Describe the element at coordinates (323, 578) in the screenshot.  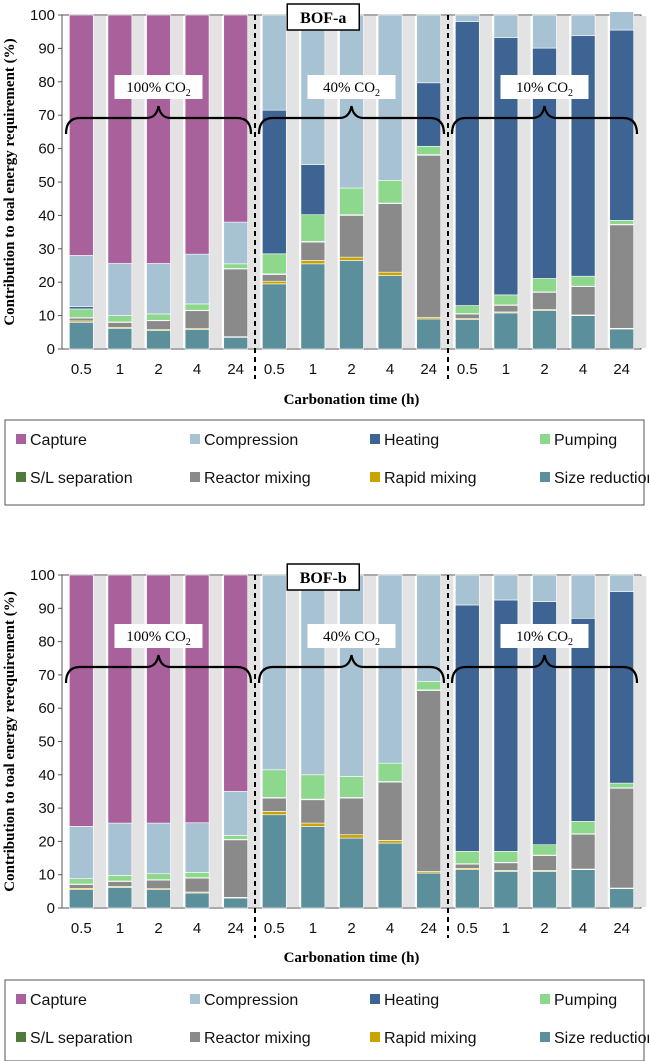
I see `chart2-title: BOF-b` at that location.